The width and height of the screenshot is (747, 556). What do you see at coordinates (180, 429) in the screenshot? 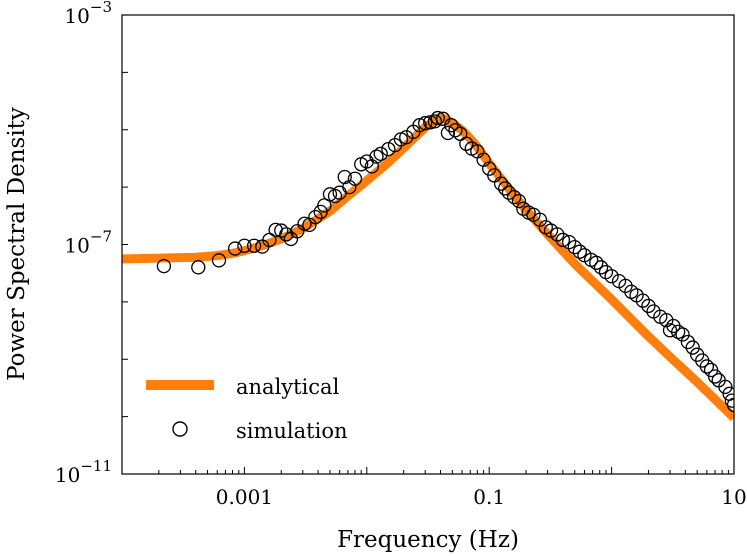
I see `legend-marker-simulation` at bounding box center [180, 429].